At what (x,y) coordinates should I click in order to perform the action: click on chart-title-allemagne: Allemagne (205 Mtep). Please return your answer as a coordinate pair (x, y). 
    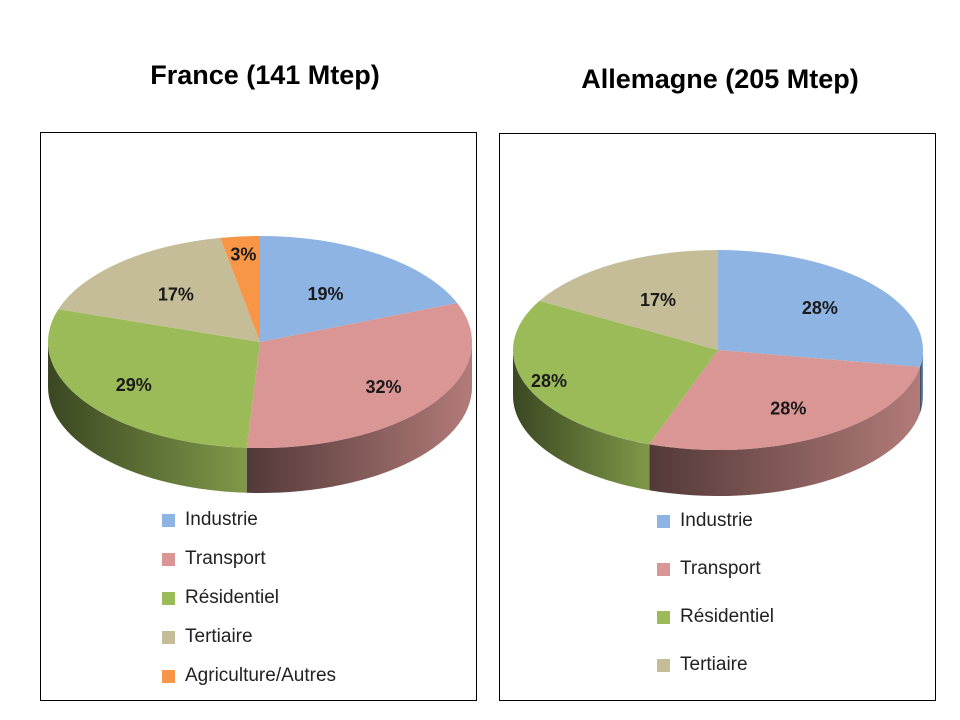
    Looking at the image, I should click on (720, 79).